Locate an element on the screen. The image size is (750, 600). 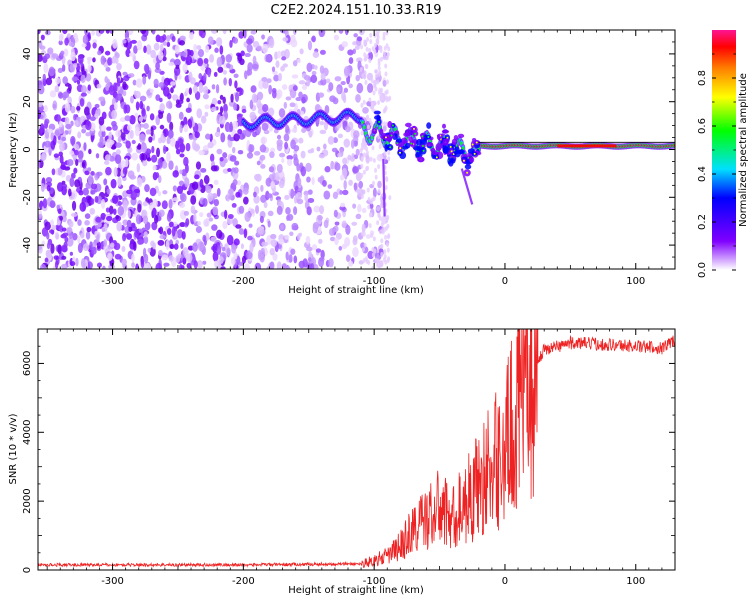
y-tick-label: 0 is located at coordinates (27, 570).